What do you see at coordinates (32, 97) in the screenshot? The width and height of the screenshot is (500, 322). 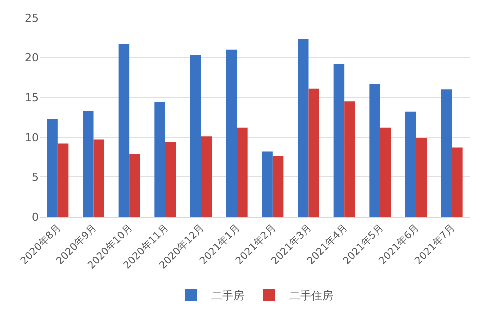 I see `y-tick-label: 15` at bounding box center [32, 97].